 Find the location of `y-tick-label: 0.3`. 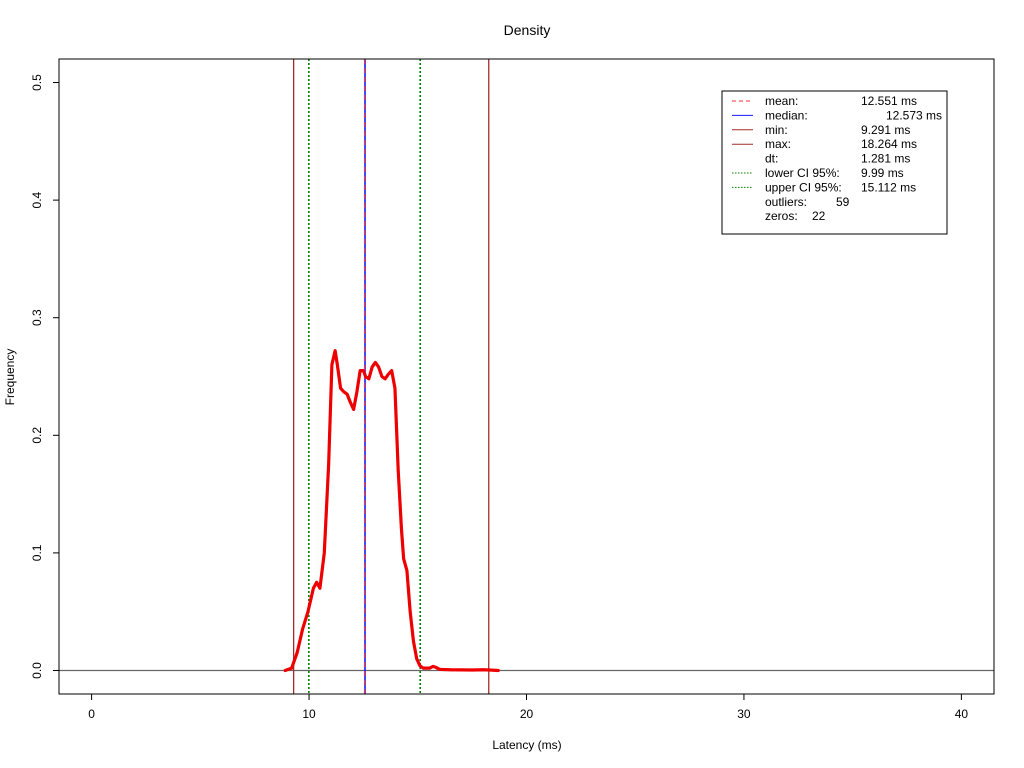

y-tick-label: 0.3 is located at coordinates (37, 317).